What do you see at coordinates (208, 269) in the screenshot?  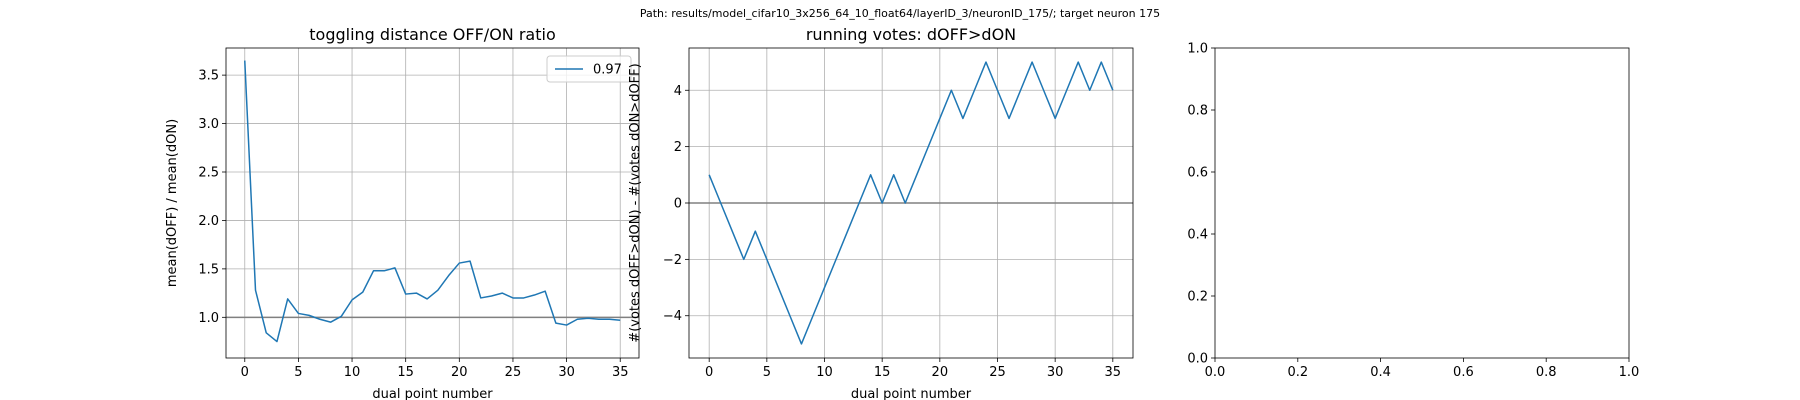 I see `y-tick-label: 1.5` at bounding box center [208, 269].